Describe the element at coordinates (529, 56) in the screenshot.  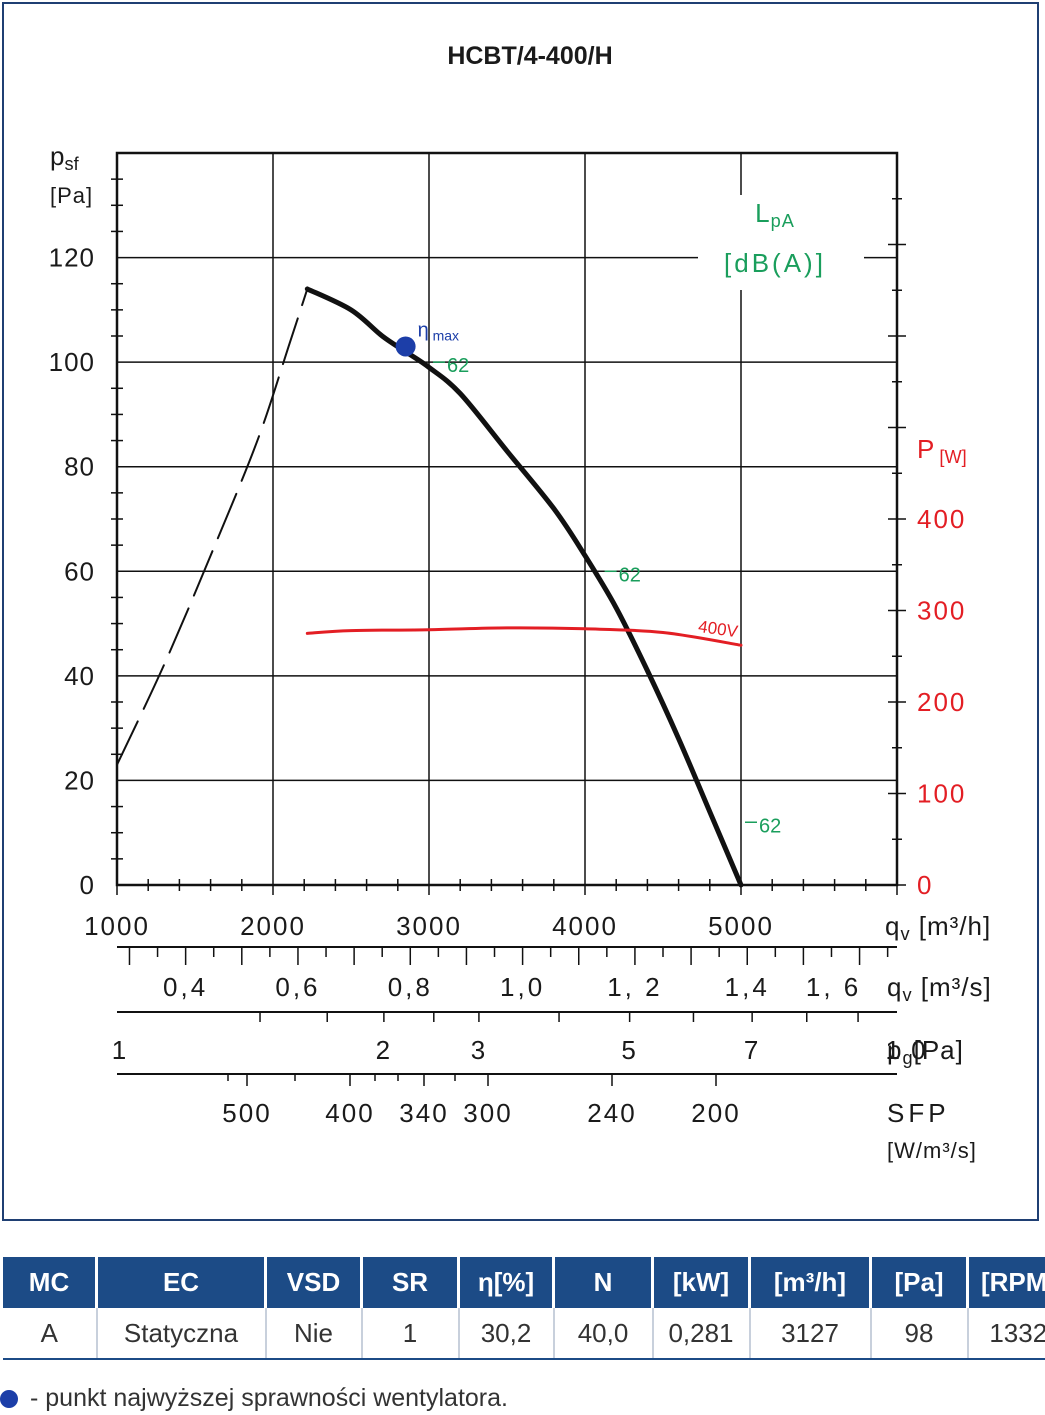
I see `chart-title: HCBT/4-400/H` at that location.